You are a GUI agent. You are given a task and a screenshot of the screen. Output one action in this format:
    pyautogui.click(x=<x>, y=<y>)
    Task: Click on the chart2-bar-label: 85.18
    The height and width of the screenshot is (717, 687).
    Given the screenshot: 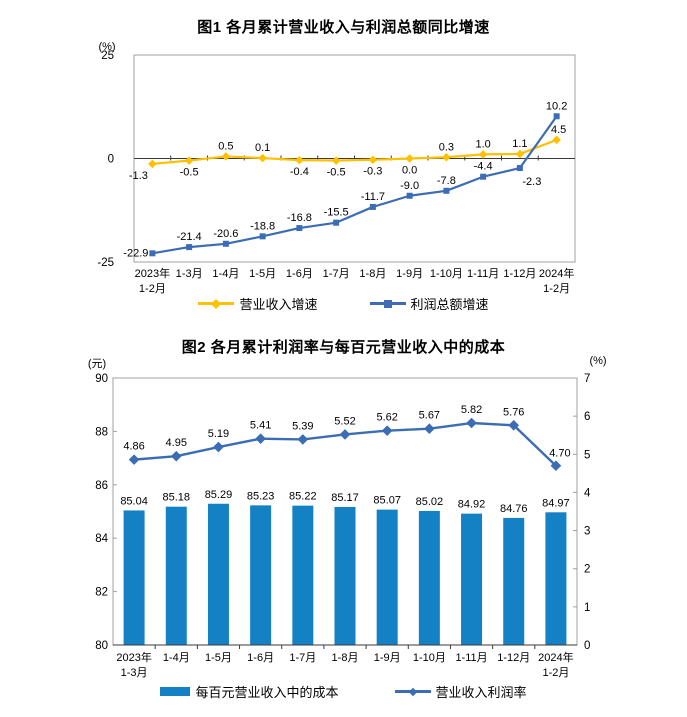 What is the action you would take?
    pyautogui.click(x=177, y=498)
    